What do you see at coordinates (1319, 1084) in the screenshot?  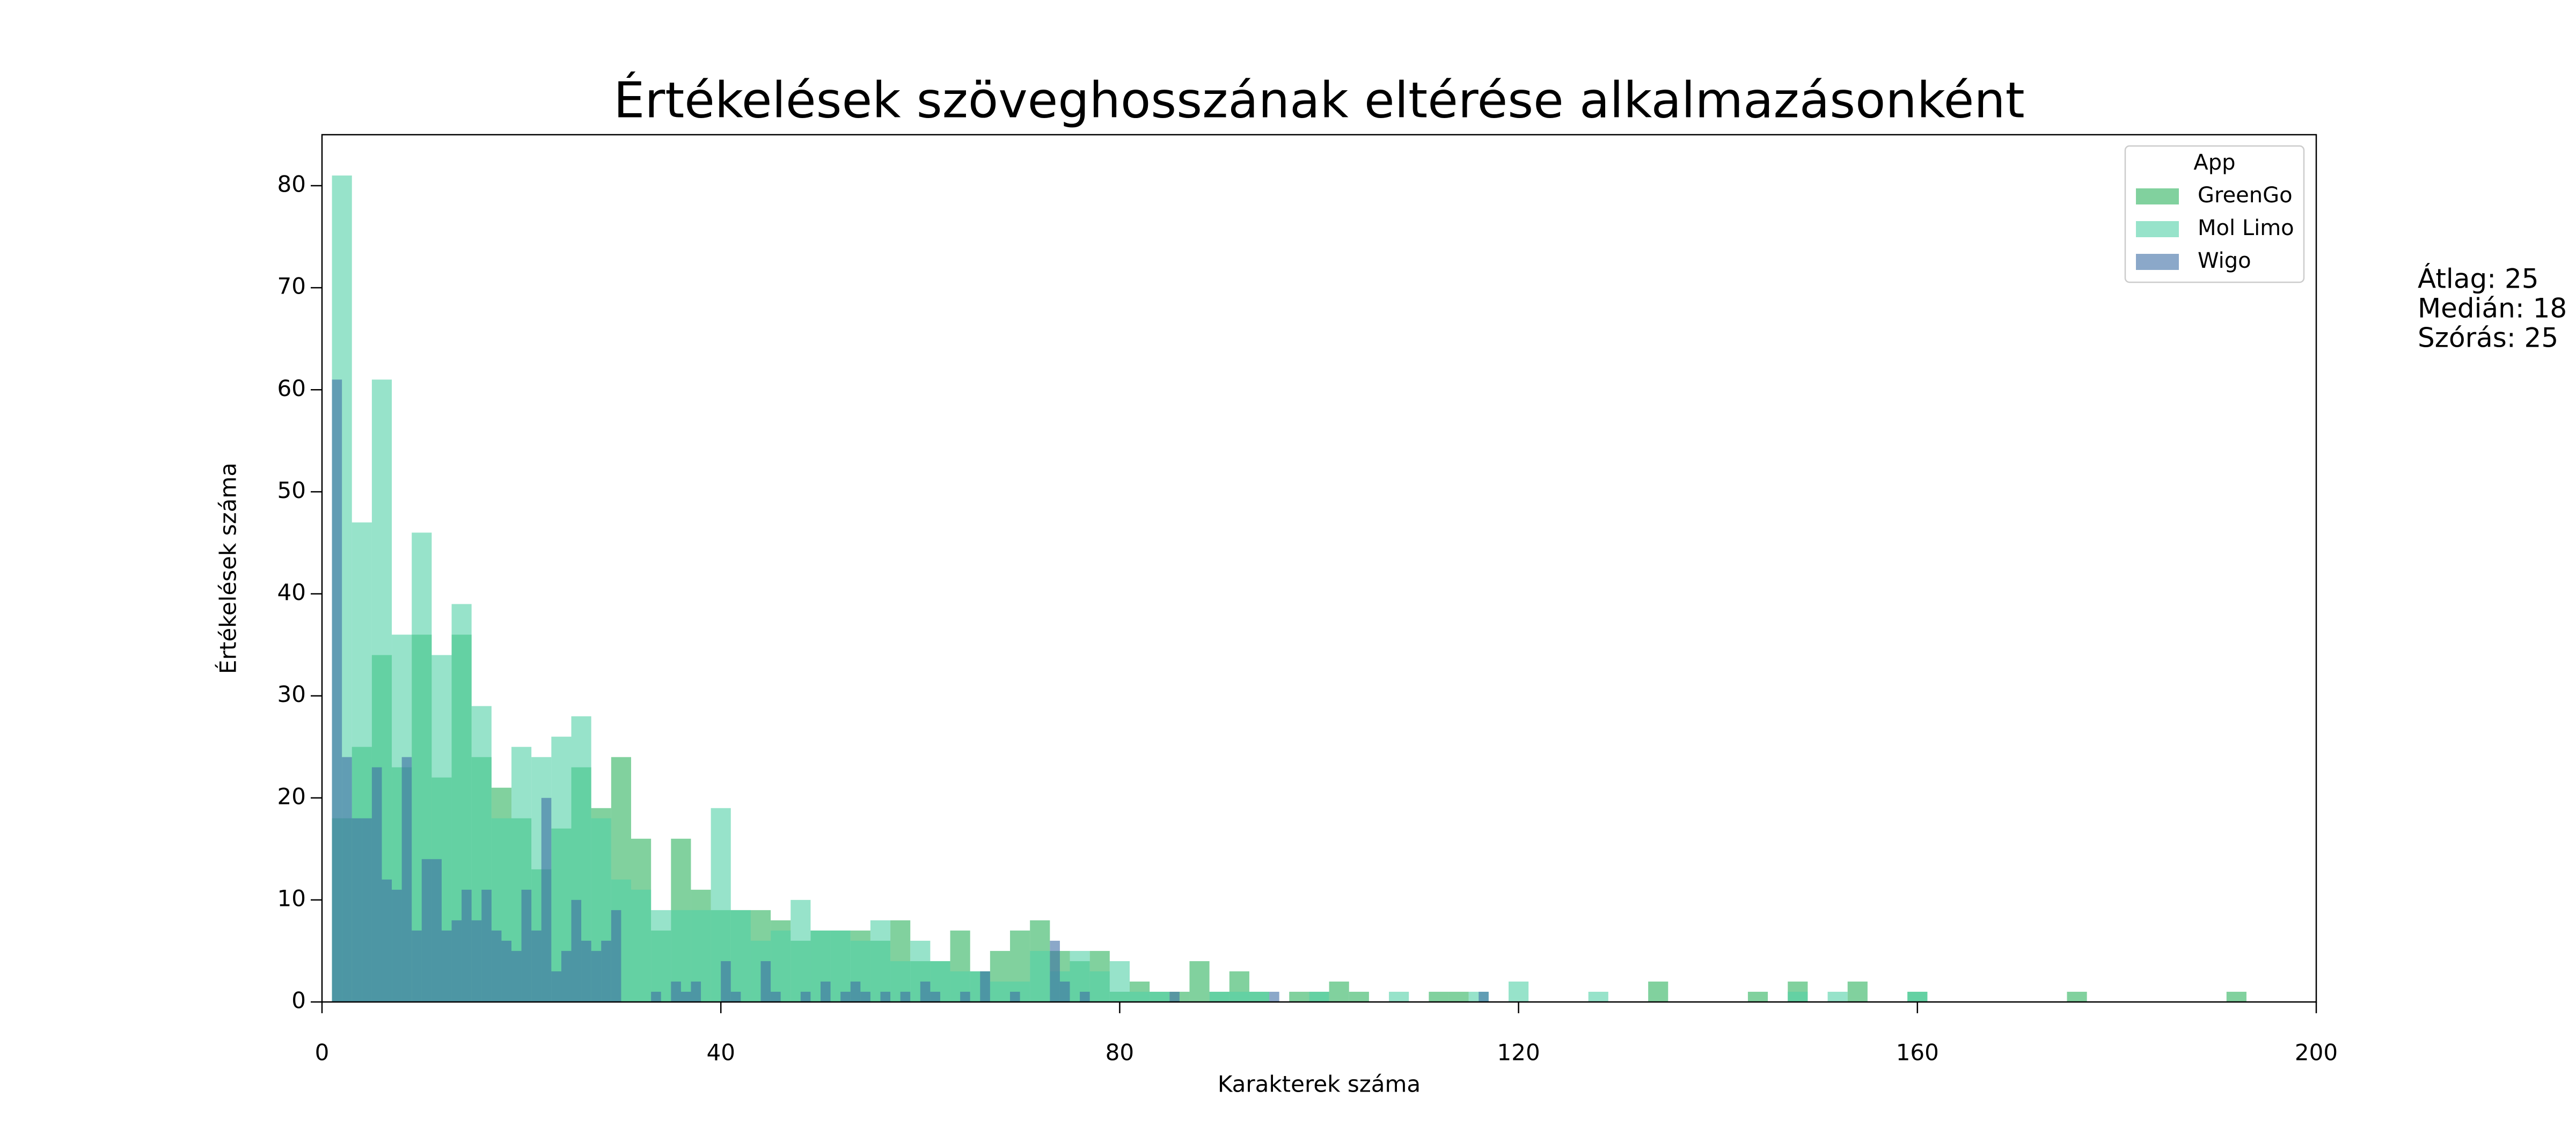 I see `x-axis-label: Karakterek száma` at bounding box center [1319, 1084].